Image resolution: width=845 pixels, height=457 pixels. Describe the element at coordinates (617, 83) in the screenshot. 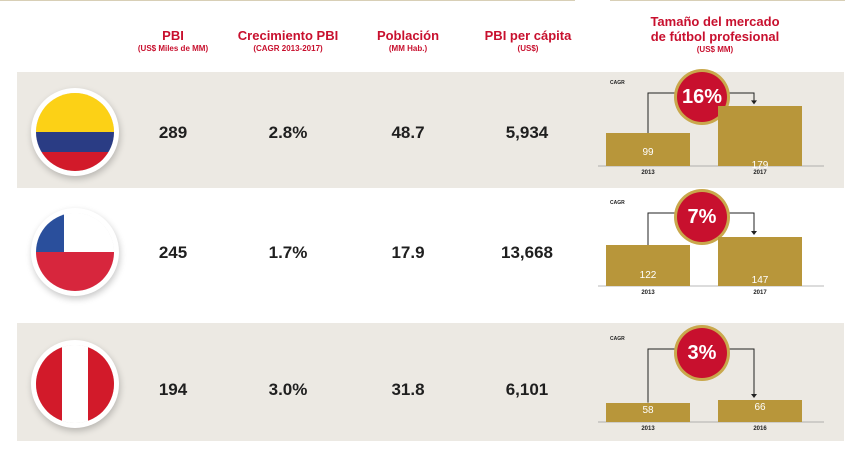

I see `colombia-cagr-label: CAGR` at that location.